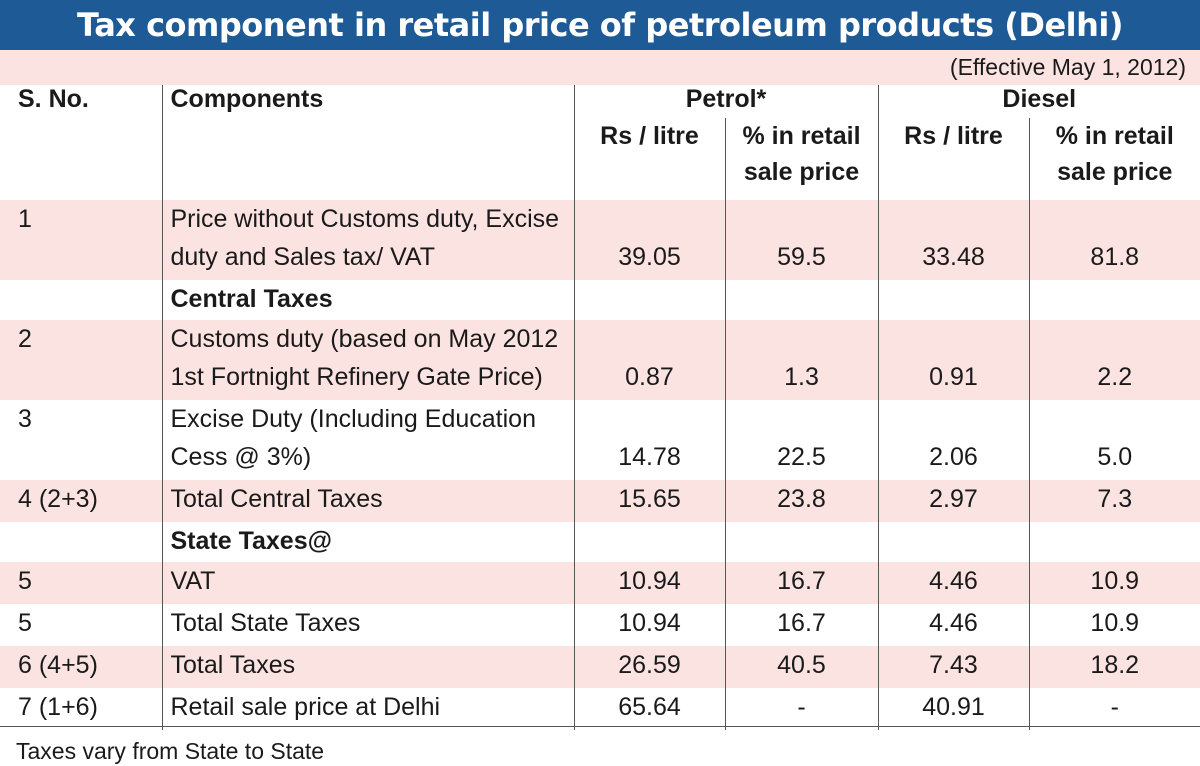  I want to click on petrol-rs-value: 15.65, so click(649, 501).